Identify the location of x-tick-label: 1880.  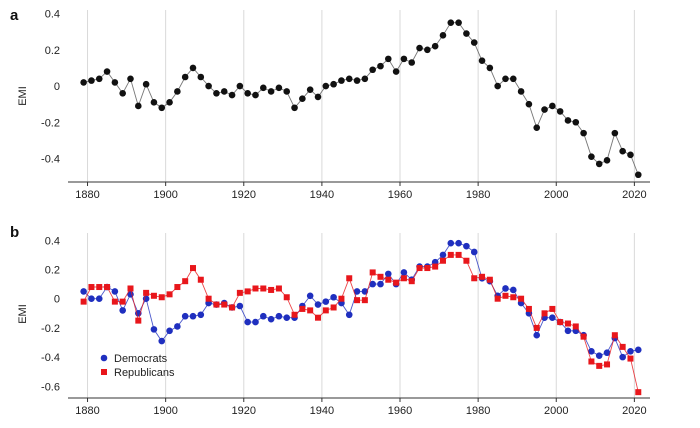
(87, 195).